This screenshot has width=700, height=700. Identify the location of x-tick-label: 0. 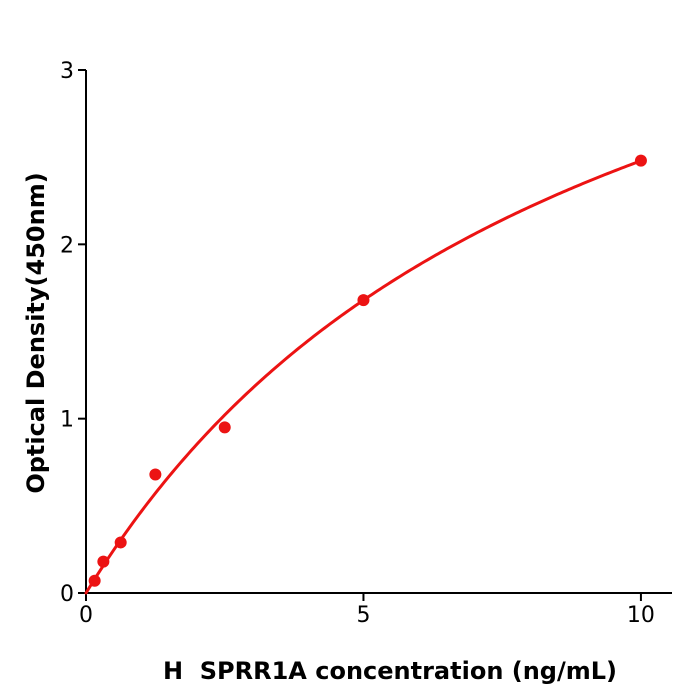
(86, 615).